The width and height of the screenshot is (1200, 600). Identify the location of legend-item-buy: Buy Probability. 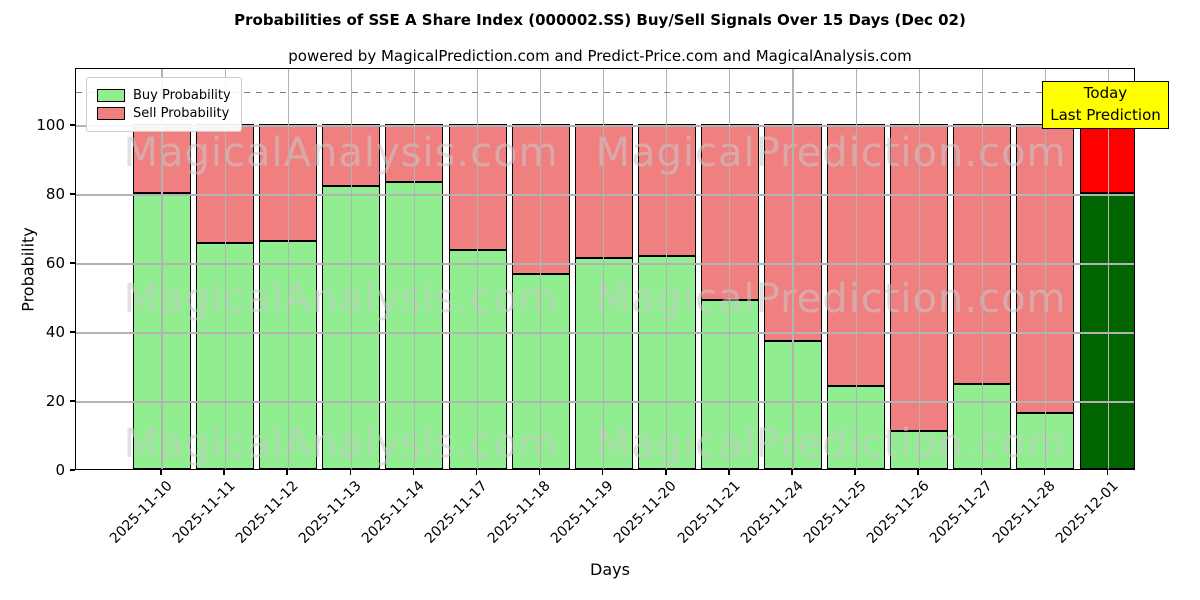
(164, 95).